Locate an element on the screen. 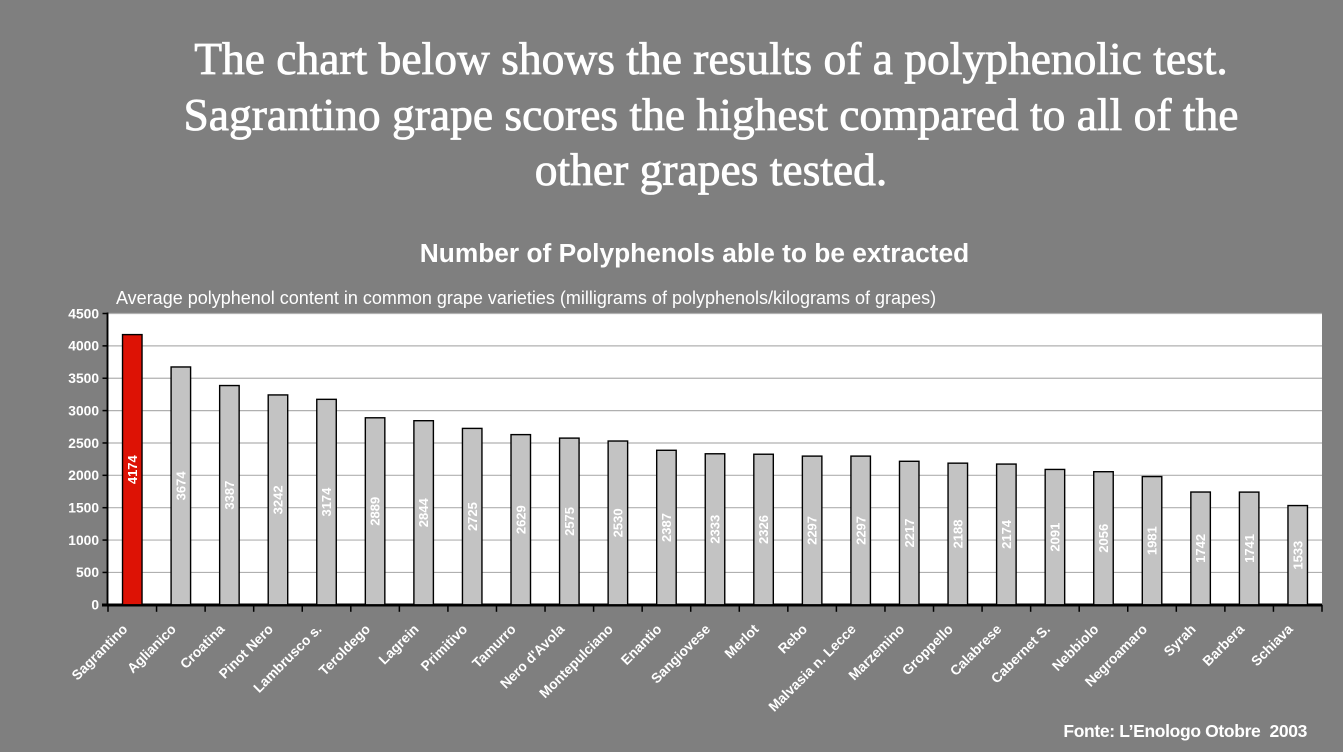 Image resolution: width=1343 pixels, height=752 pixels. svg-text: 2725 is located at coordinates (472, 516).